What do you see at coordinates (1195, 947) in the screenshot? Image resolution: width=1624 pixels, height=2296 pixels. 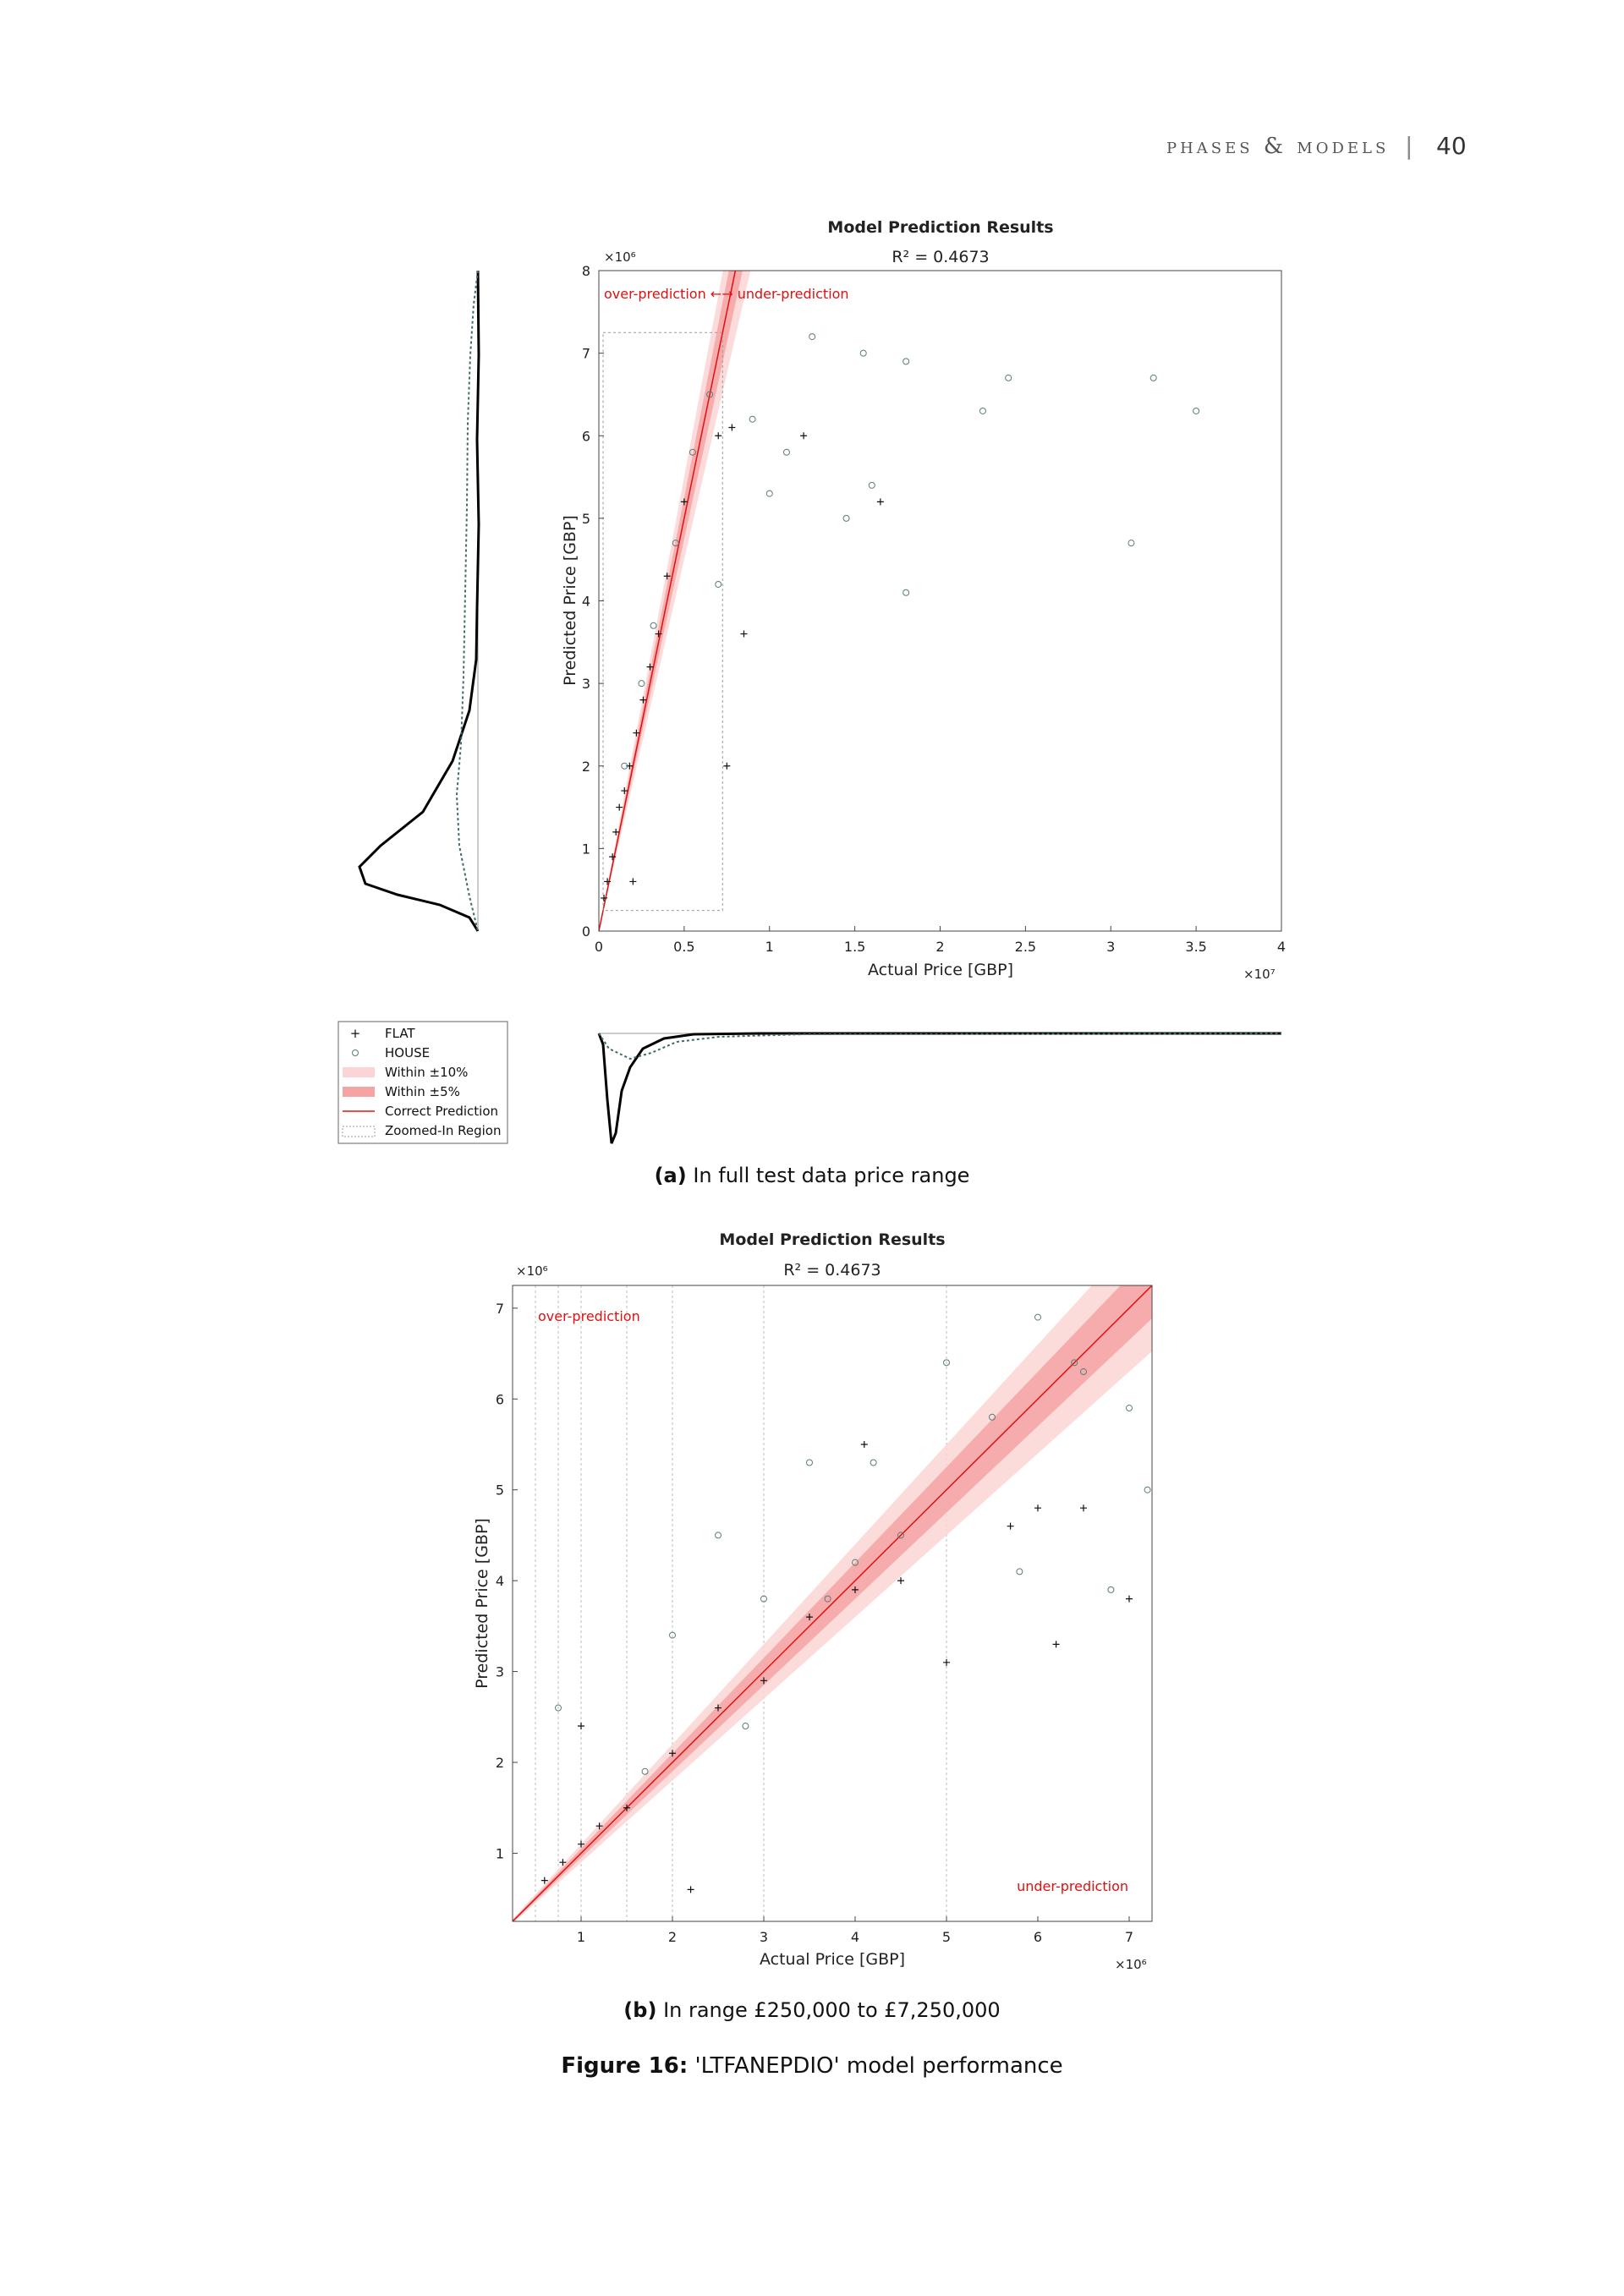 I see `a-x-tick-label: 3.5` at bounding box center [1195, 947].